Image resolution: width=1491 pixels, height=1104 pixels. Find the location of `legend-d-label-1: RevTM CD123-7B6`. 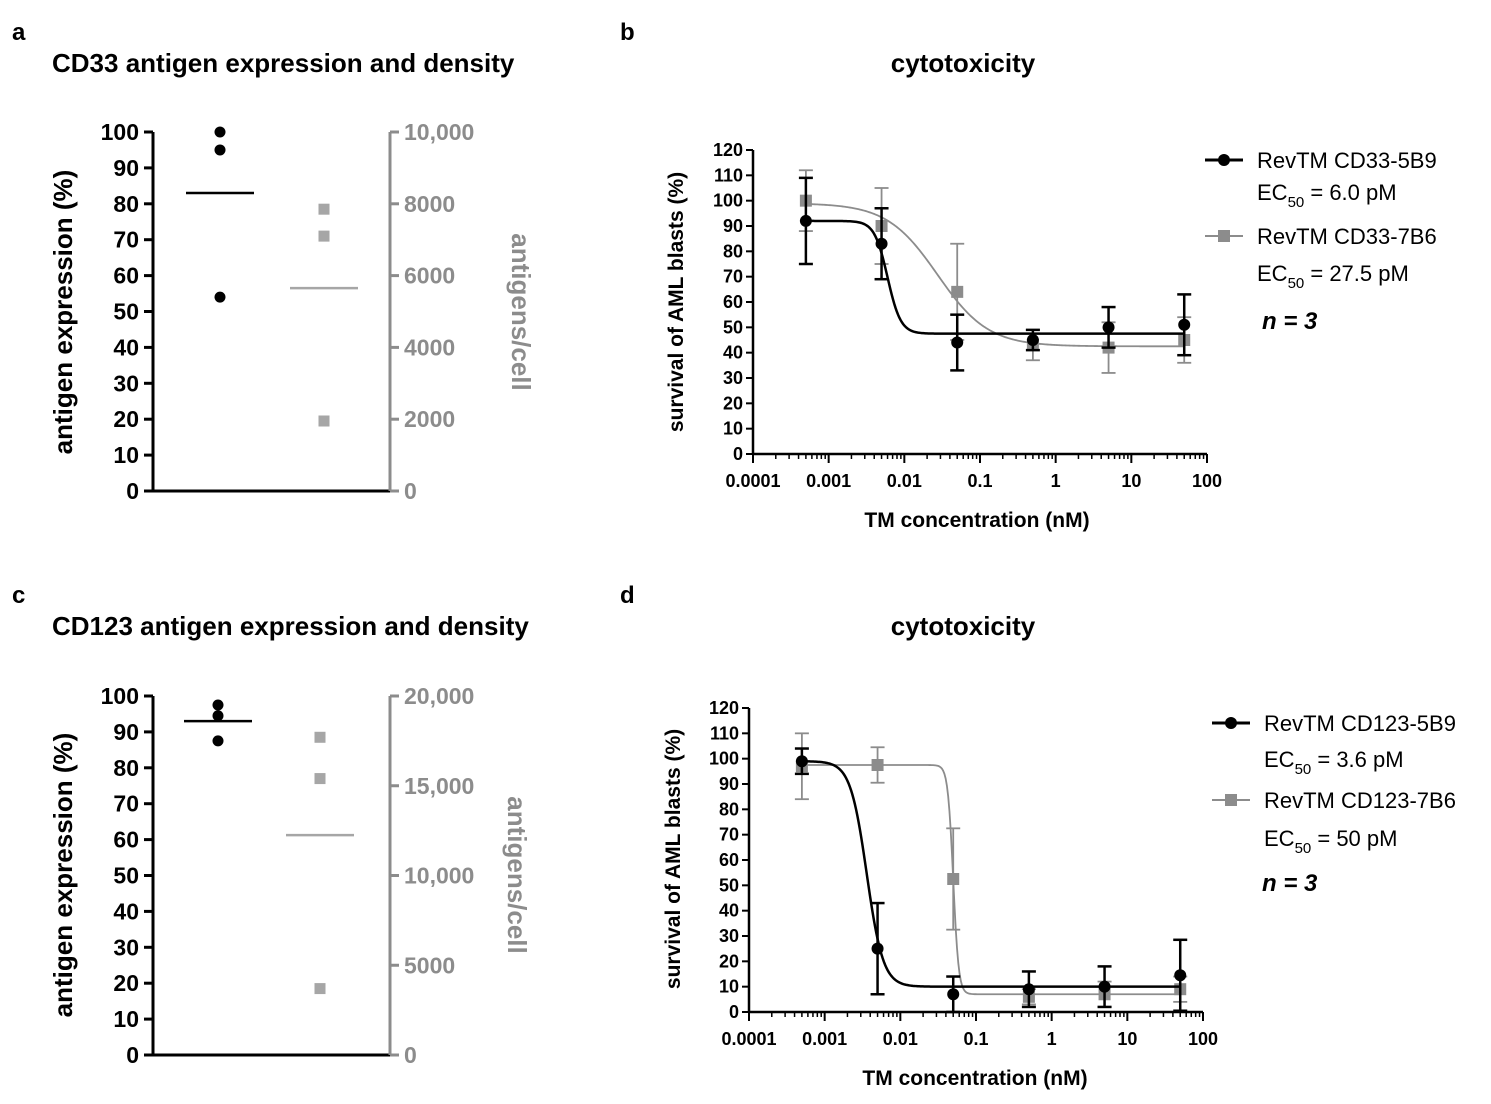

legend-d-label-1: RevTM CD123-7B6 is located at coordinates (1360, 800).